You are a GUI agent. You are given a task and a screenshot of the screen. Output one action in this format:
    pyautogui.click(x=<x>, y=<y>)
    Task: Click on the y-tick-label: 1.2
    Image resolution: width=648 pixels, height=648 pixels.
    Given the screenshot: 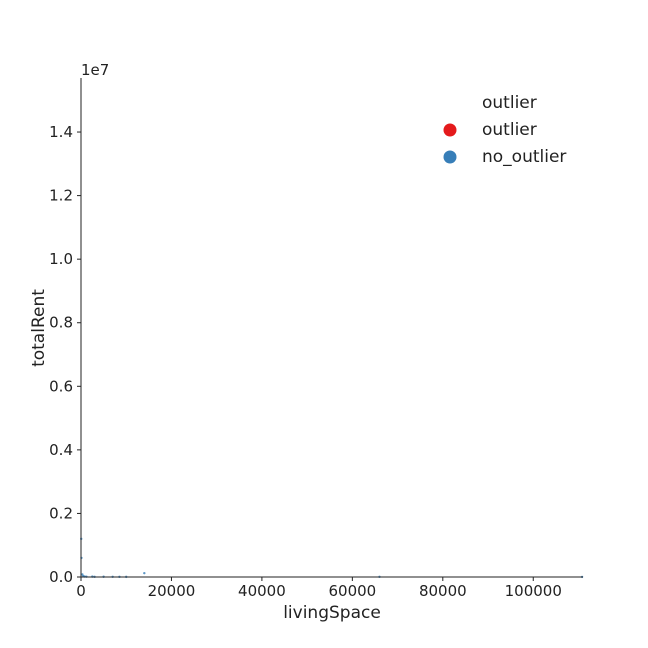 What is the action you would take?
    pyautogui.click(x=61, y=196)
    